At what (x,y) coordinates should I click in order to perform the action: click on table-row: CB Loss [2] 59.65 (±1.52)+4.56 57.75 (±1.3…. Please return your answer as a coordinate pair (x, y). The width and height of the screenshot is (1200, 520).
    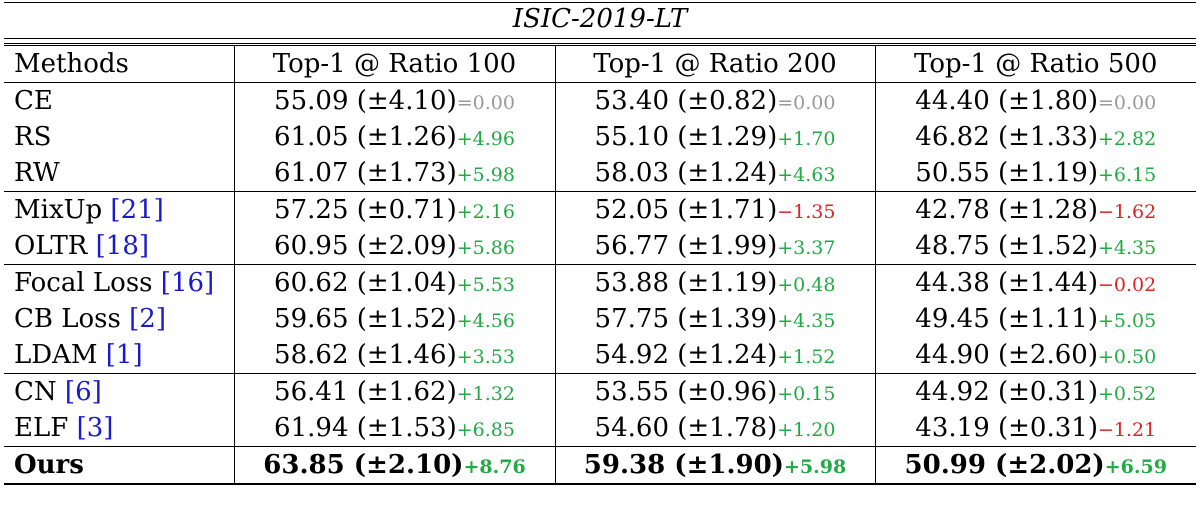
    Looking at the image, I should click on (600, 319).